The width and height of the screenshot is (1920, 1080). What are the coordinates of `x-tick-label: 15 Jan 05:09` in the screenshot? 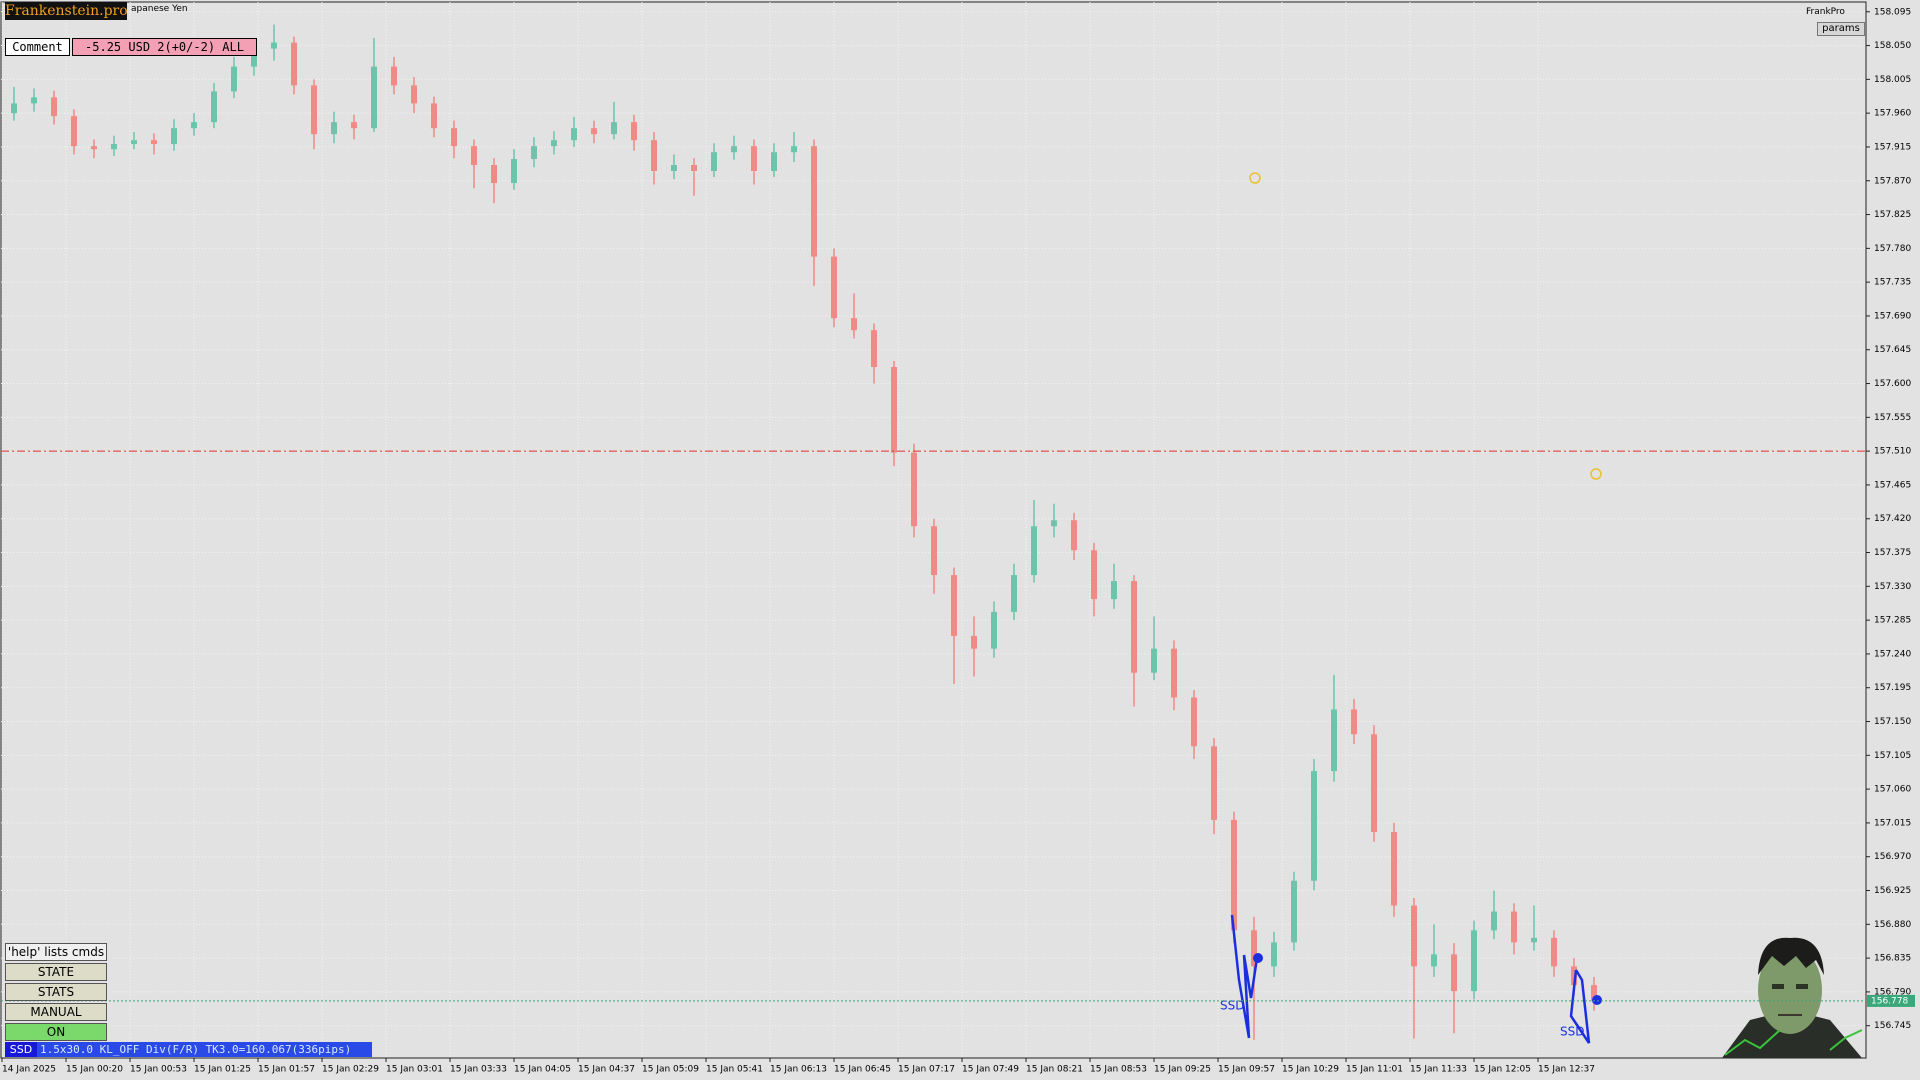 It's located at (670, 1070).